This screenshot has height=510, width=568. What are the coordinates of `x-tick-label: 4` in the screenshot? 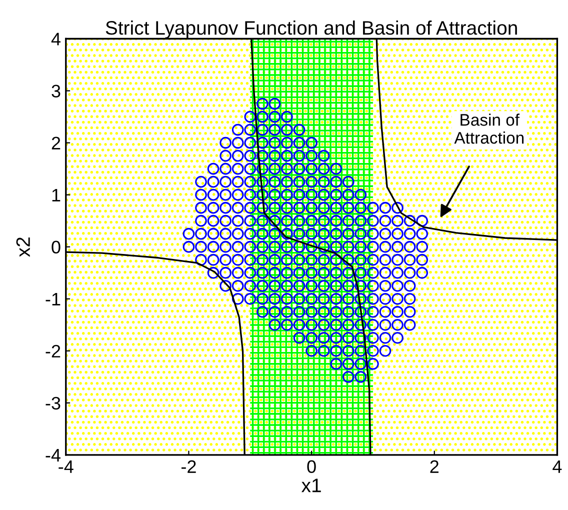 It's located at (557, 466).